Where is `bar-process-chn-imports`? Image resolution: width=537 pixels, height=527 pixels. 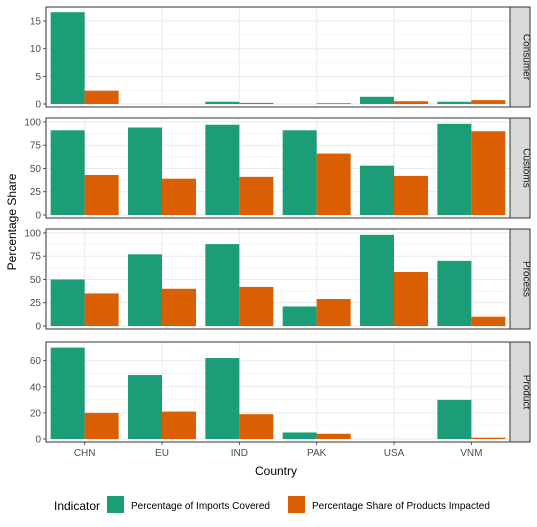
bar-process-chn-imports is located at coordinates (67, 302).